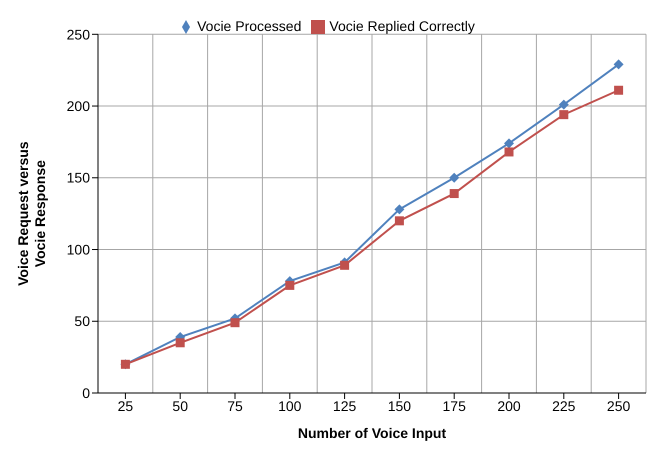 Image resolution: width=668 pixels, height=453 pixels. What do you see at coordinates (564, 406) in the screenshot?
I see `x-tick-label: 225` at bounding box center [564, 406].